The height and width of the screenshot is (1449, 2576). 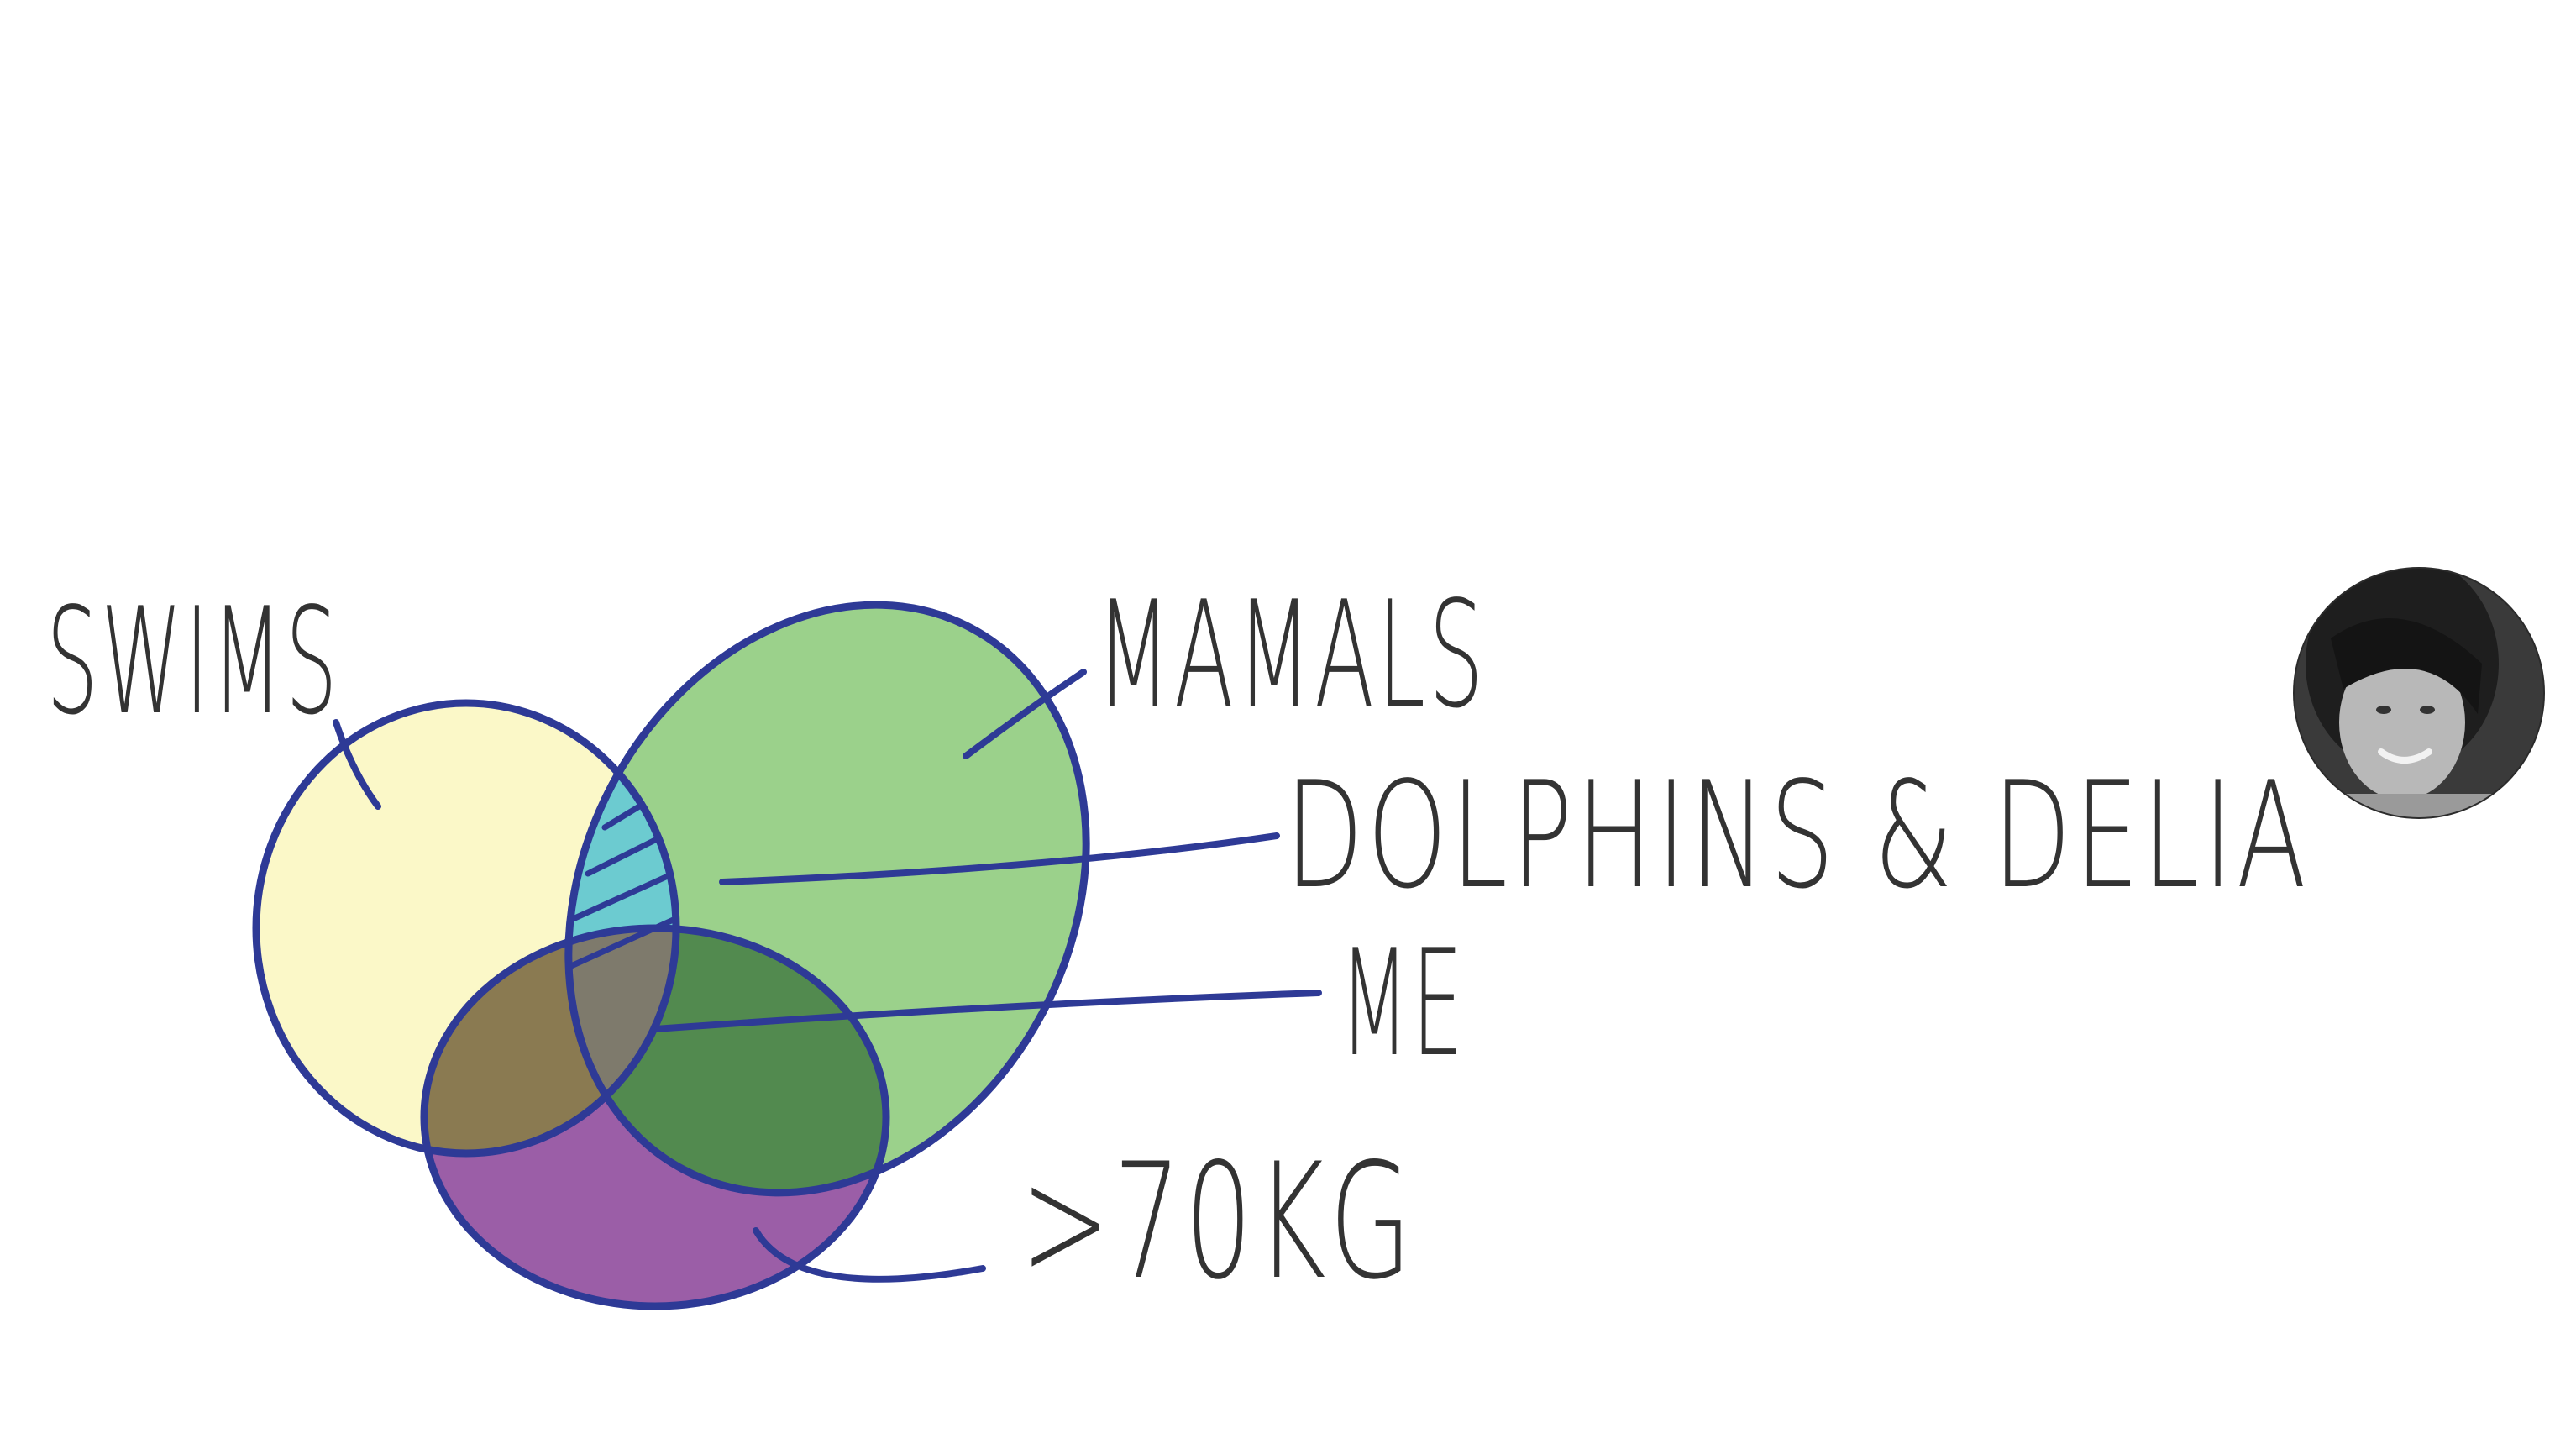 I want to click on me-leader, so click(x=987, y=1011).